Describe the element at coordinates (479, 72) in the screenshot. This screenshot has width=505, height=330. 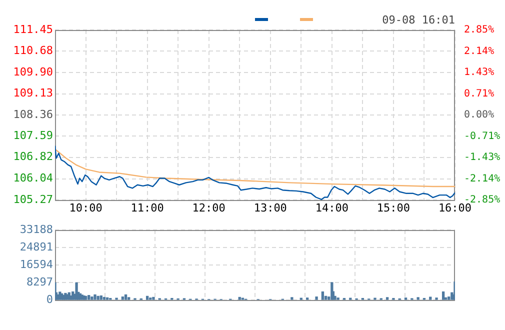
I see `y2-tick-label: 1.43%` at that location.